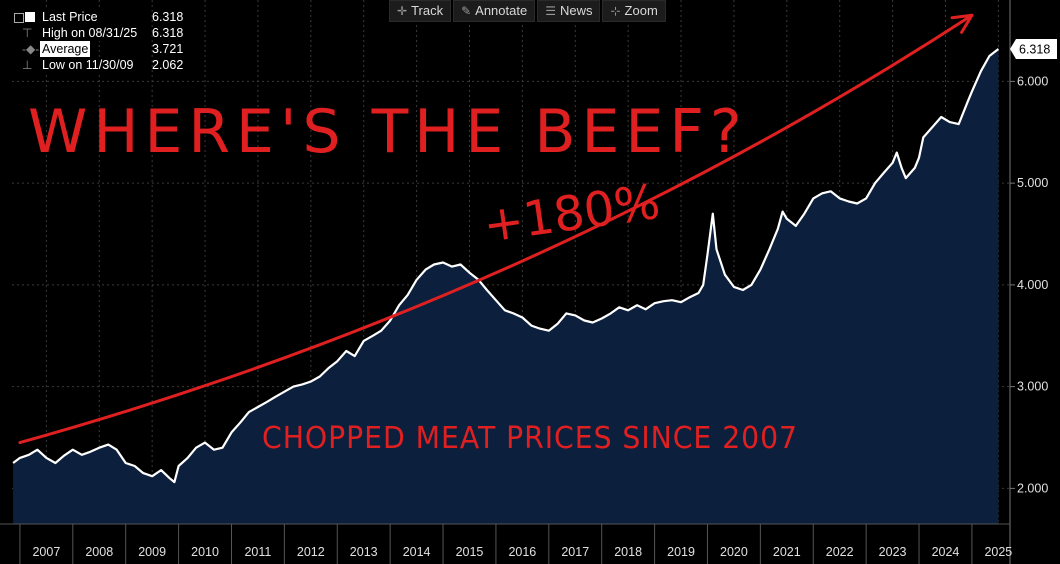 This screenshot has width=1060, height=564. Describe the element at coordinates (530, 438) in the screenshot. I see `caption-annotation: CHOPPED MEAT PRICES SINCE 2007` at that location.